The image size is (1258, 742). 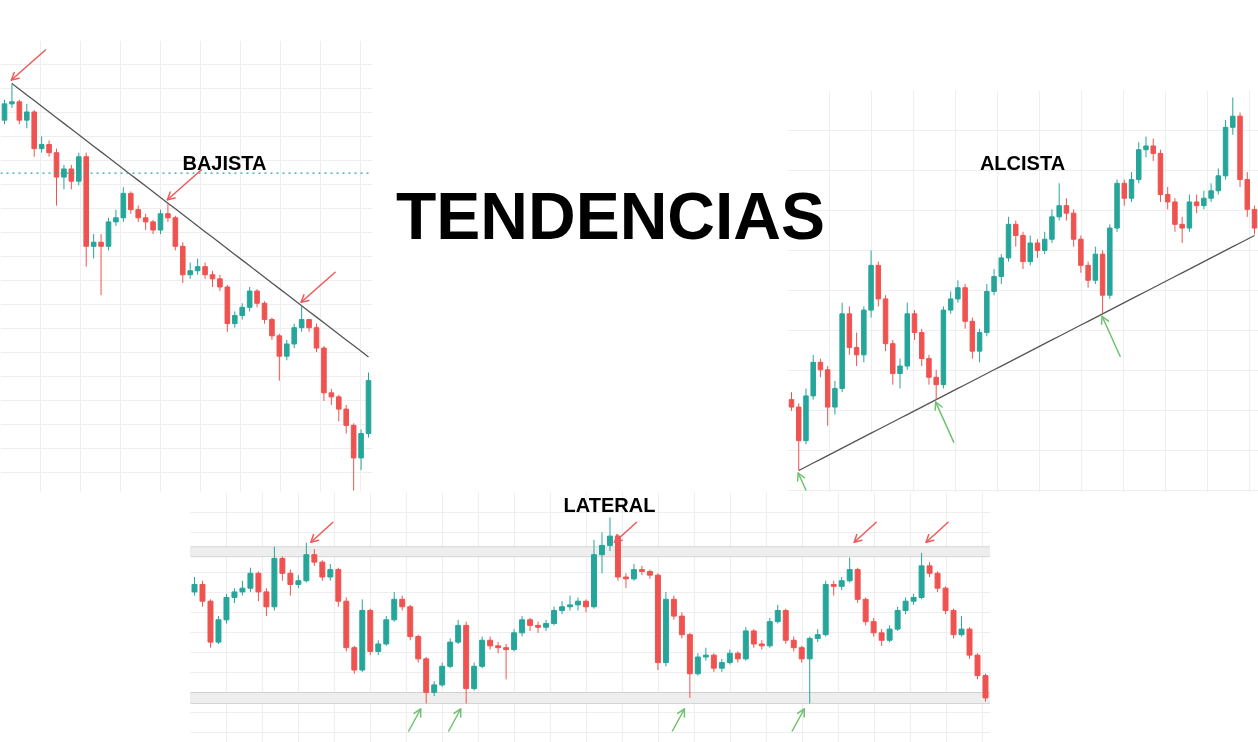 What do you see at coordinates (610, 215) in the screenshot?
I see `text: TENDENCIAS` at bounding box center [610, 215].